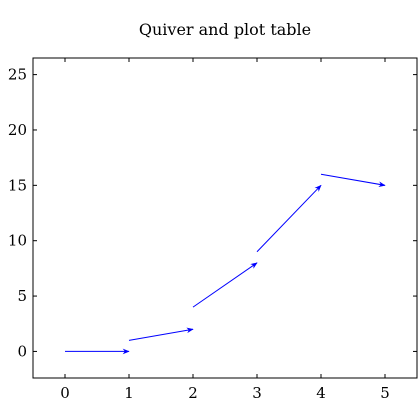  Describe the element at coordinates (385, 393) in the screenshot. I see `x-tick-label: 5` at that location.